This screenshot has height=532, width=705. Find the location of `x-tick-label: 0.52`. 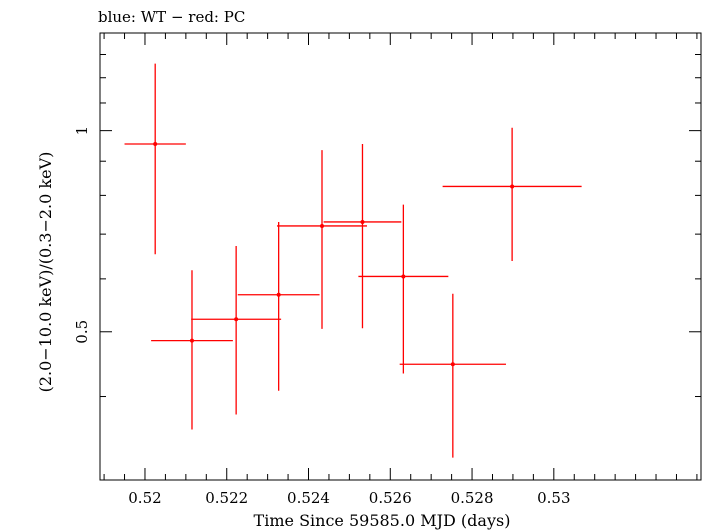

x-tick-label: 0.52 is located at coordinates (144, 498).